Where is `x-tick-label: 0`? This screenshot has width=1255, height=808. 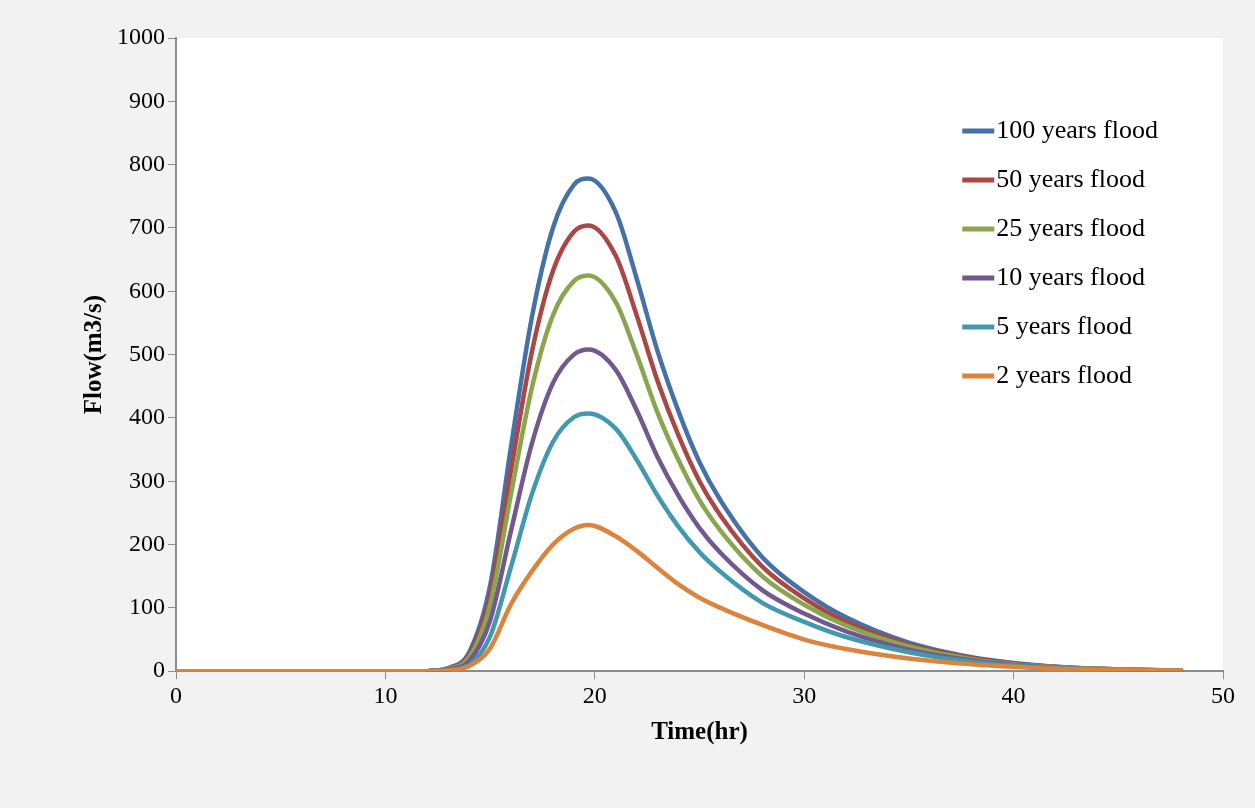
x-tick-label: 0 is located at coordinates (176, 694).